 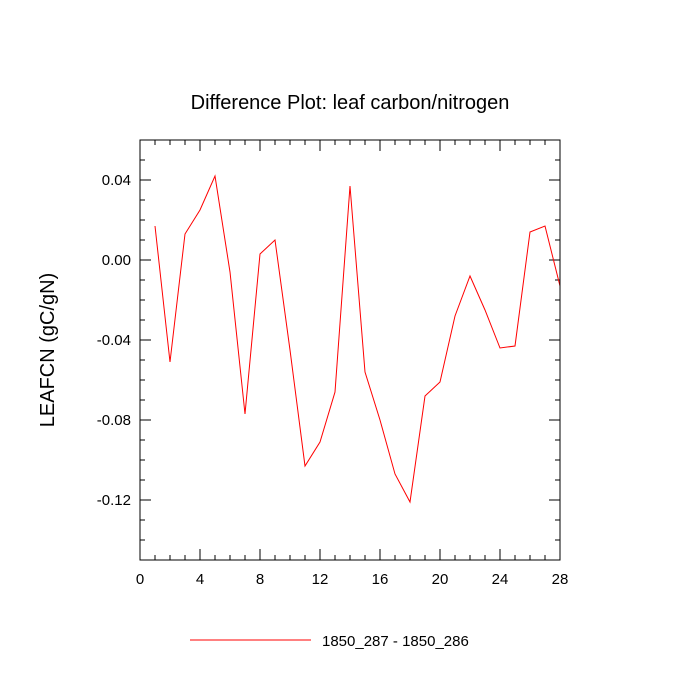 What do you see at coordinates (260, 579) in the screenshot?
I see `x-tick-label: 8` at bounding box center [260, 579].